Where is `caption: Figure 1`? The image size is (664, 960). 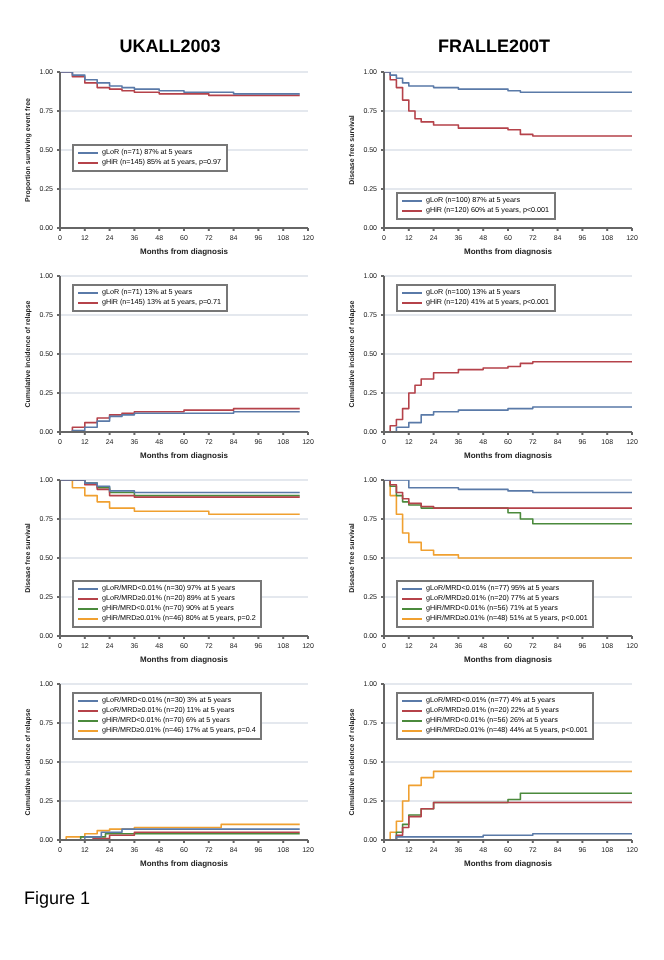 caption: Figure 1 is located at coordinates (58, 898).